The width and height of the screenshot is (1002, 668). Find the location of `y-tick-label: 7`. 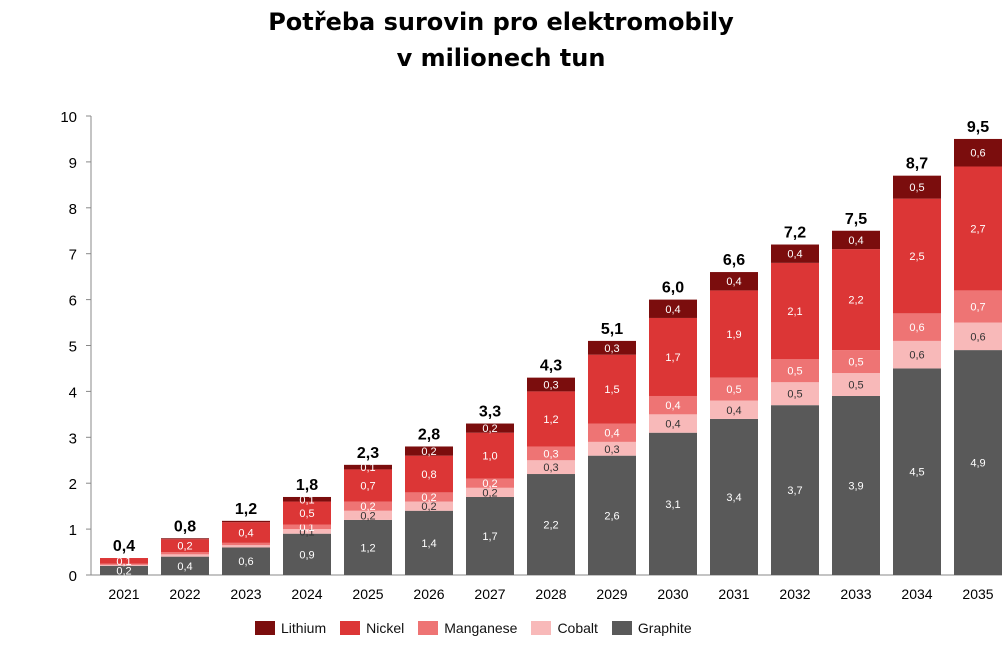

y-tick-label: 7 is located at coordinates (73, 255).